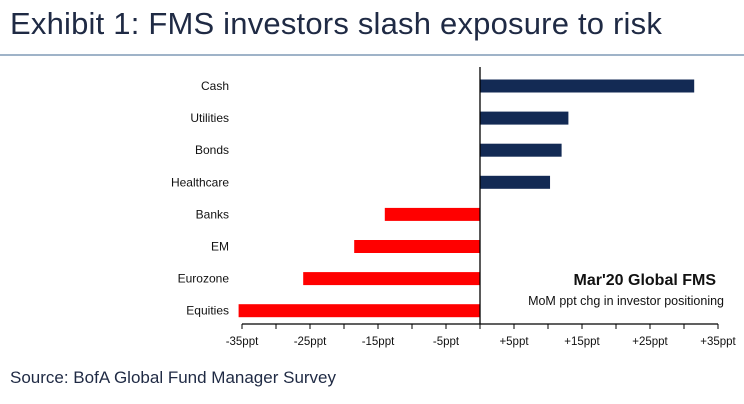  I want to click on bar-equities, so click(359, 311).